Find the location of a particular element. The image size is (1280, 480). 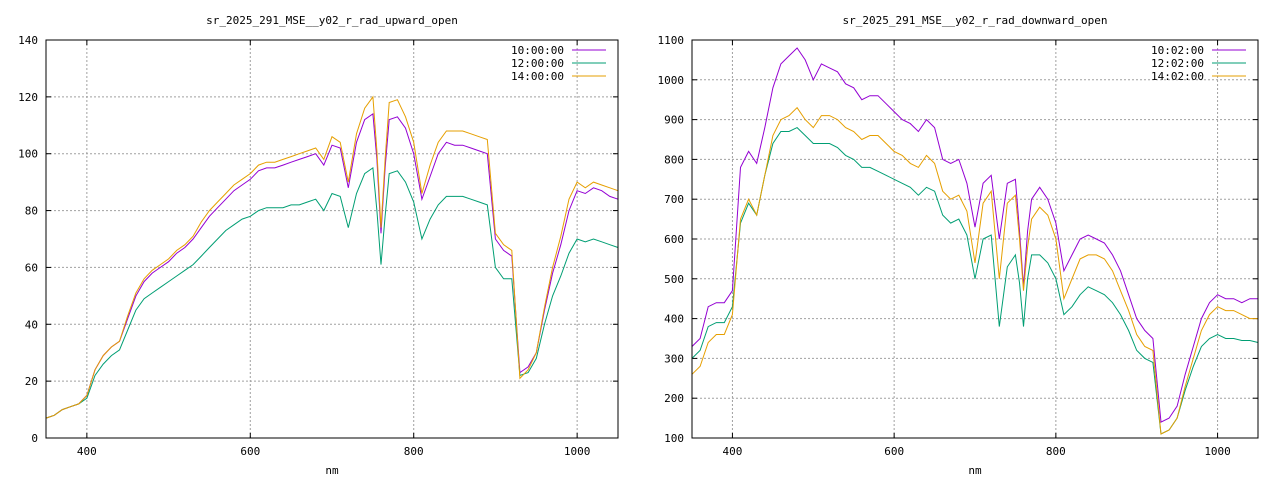

chart-title: sr_2025_291_MSE__y02_r_rad_downward_open is located at coordinates (975, 20).